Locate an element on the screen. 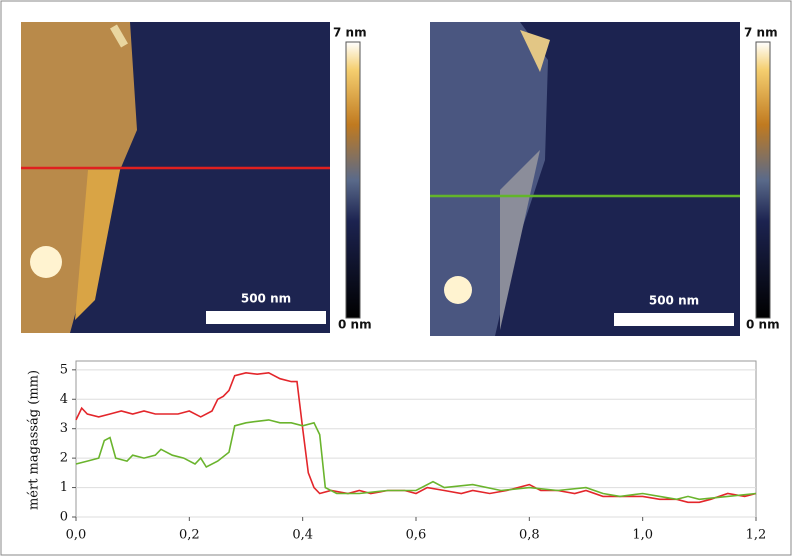 The height and width of the screenshot is (560, 792). x-tick-label: 0,2 is located at coordinates (189, 535).